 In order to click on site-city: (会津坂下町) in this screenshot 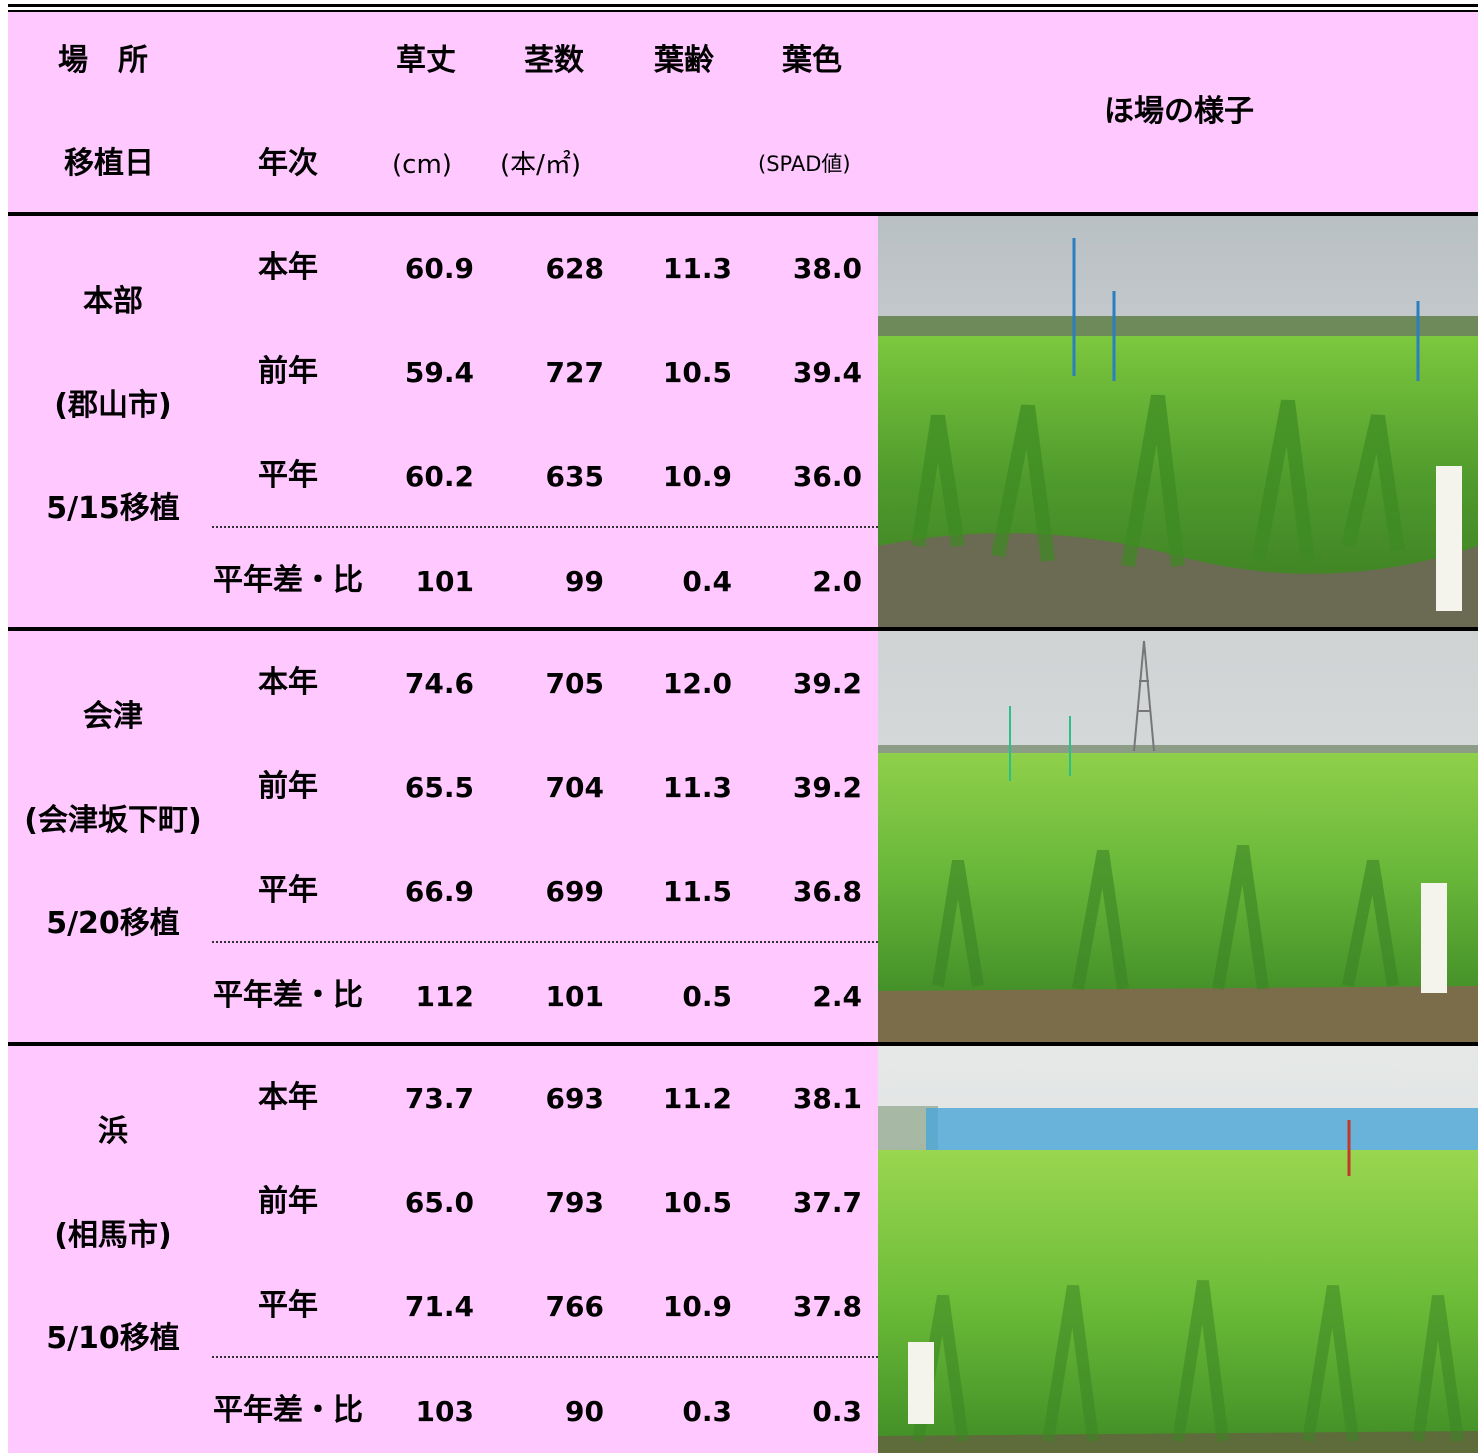, I will do `click(113, 820)`.